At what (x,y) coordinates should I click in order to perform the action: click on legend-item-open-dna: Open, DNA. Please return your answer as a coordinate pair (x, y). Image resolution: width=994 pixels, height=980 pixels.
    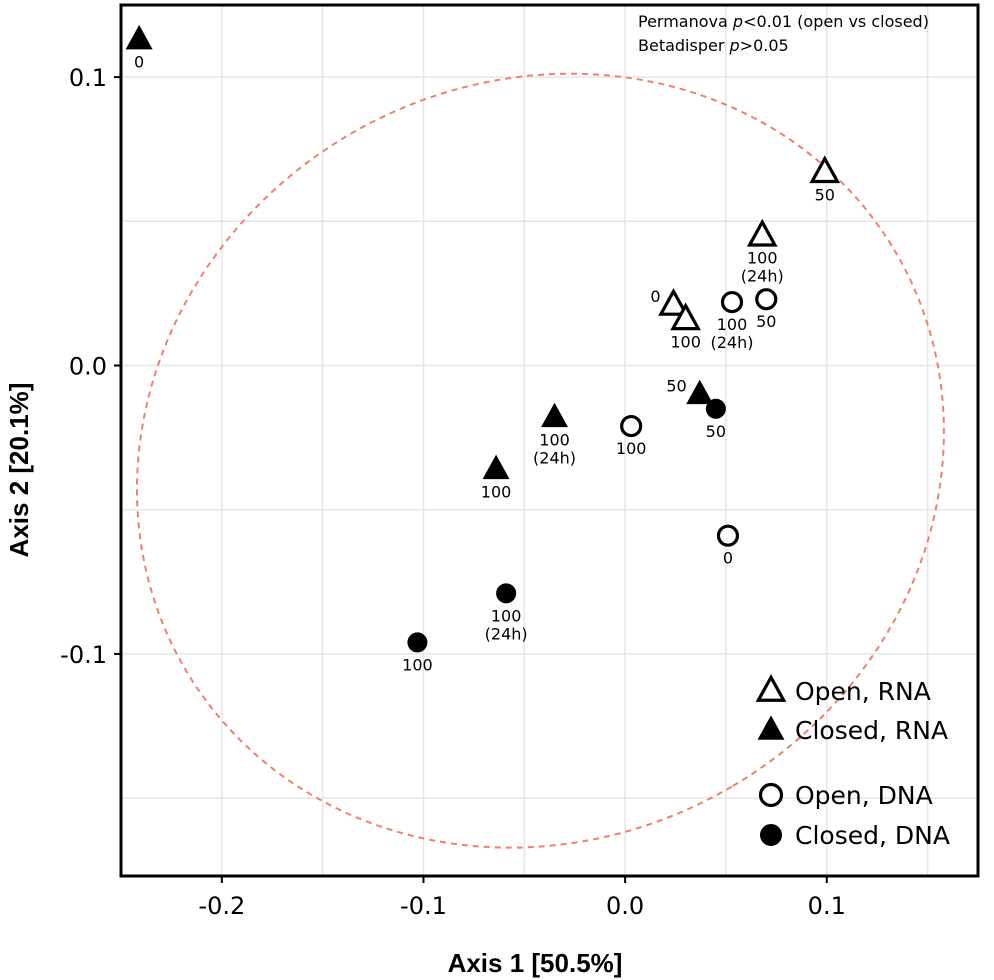
    Looking at the image, I should click on (845, 795).